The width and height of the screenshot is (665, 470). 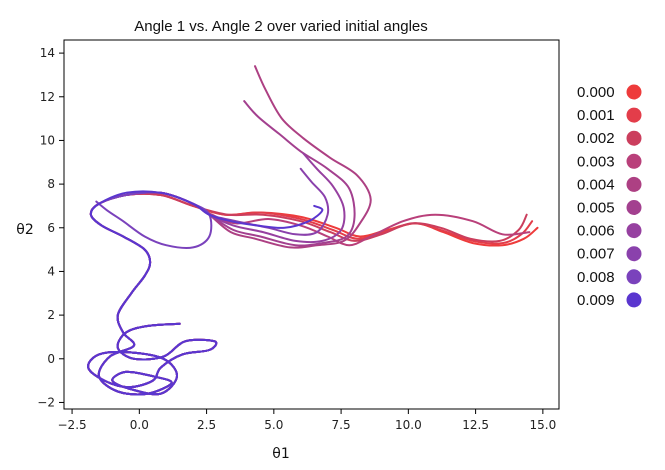 What do you see at coordinates (51, 359) in the screenshot?
I see `y-tick-label: 0` at bounding box center [51, 359].